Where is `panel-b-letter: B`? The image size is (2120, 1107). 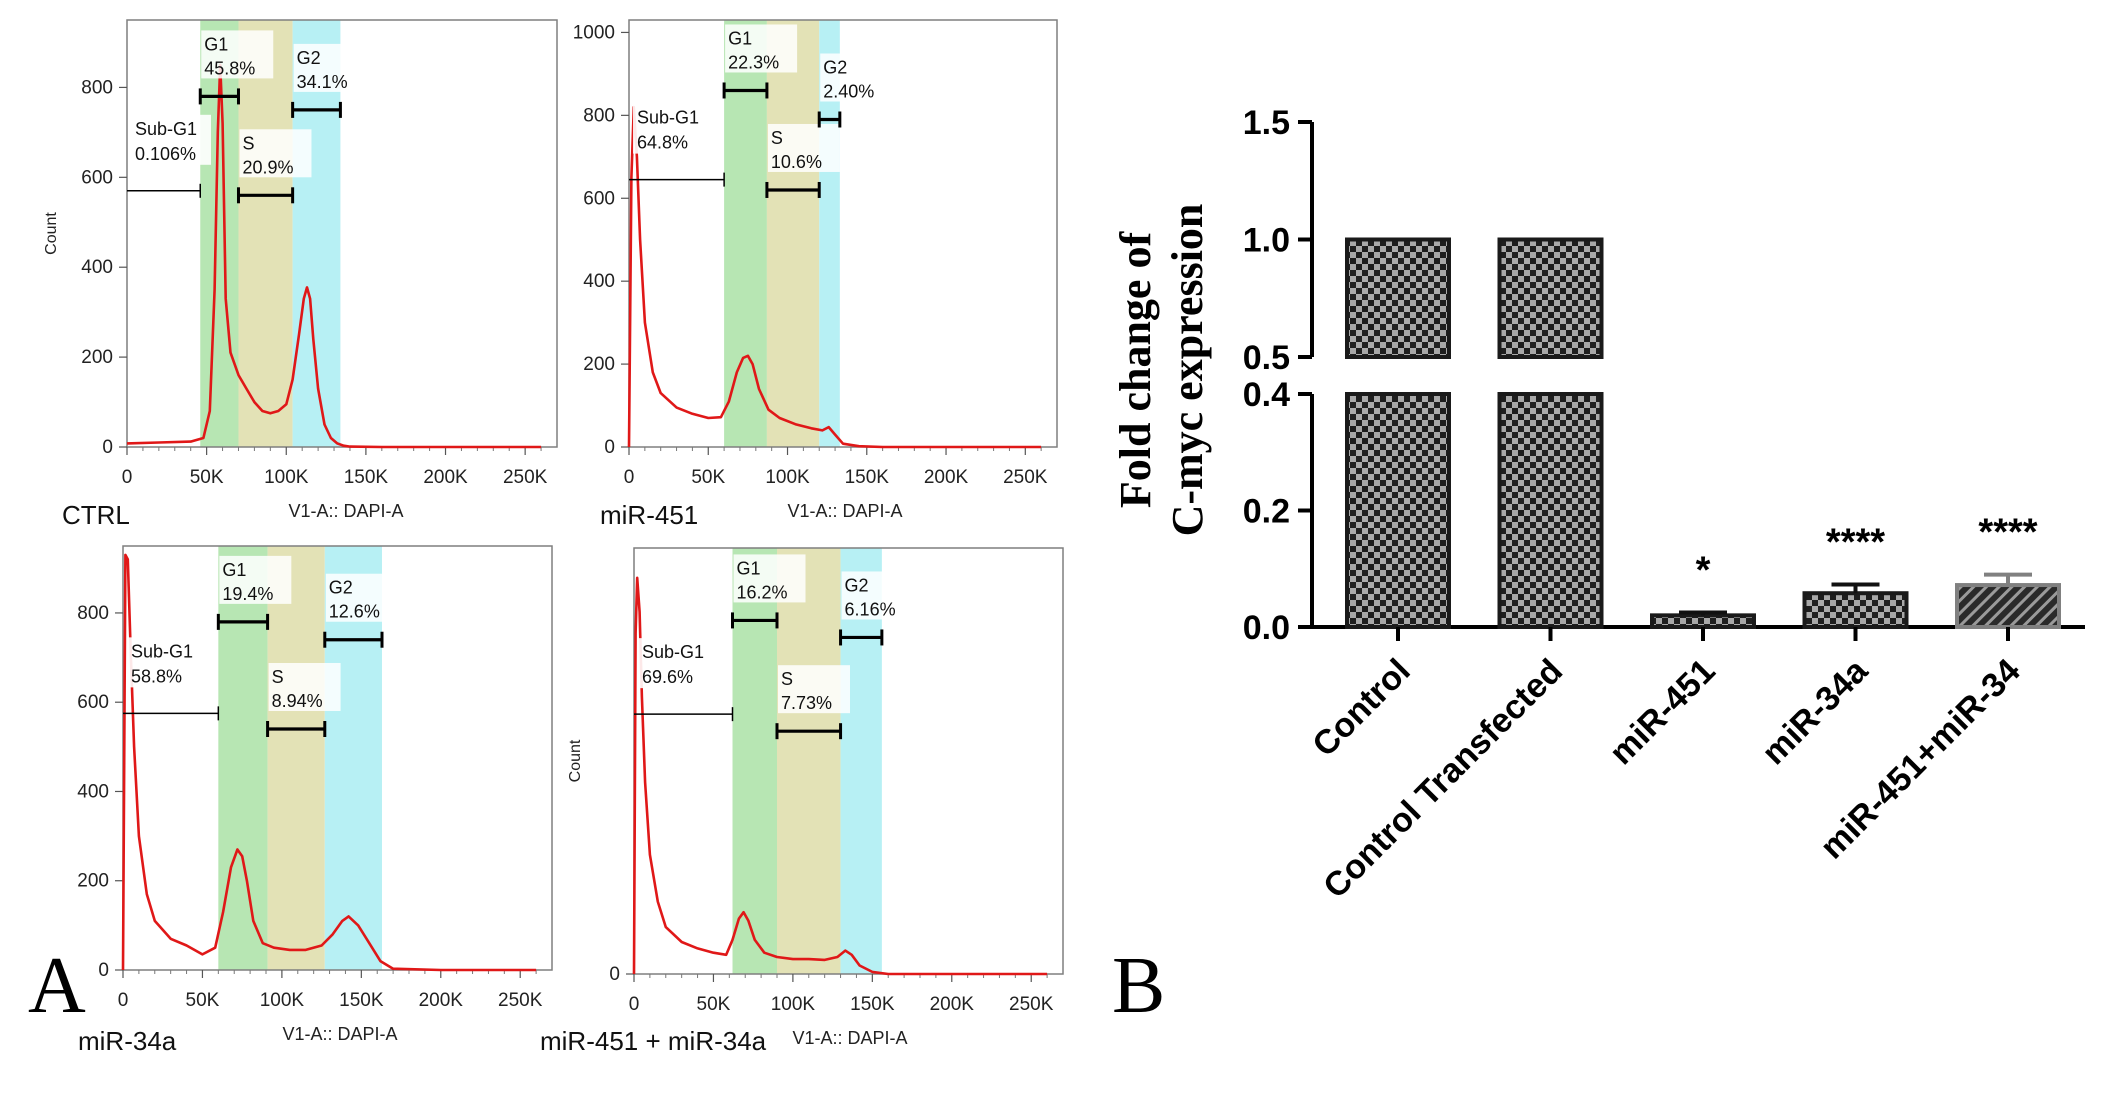 panel-b-letter: B is located at coordinates (1138, 986).